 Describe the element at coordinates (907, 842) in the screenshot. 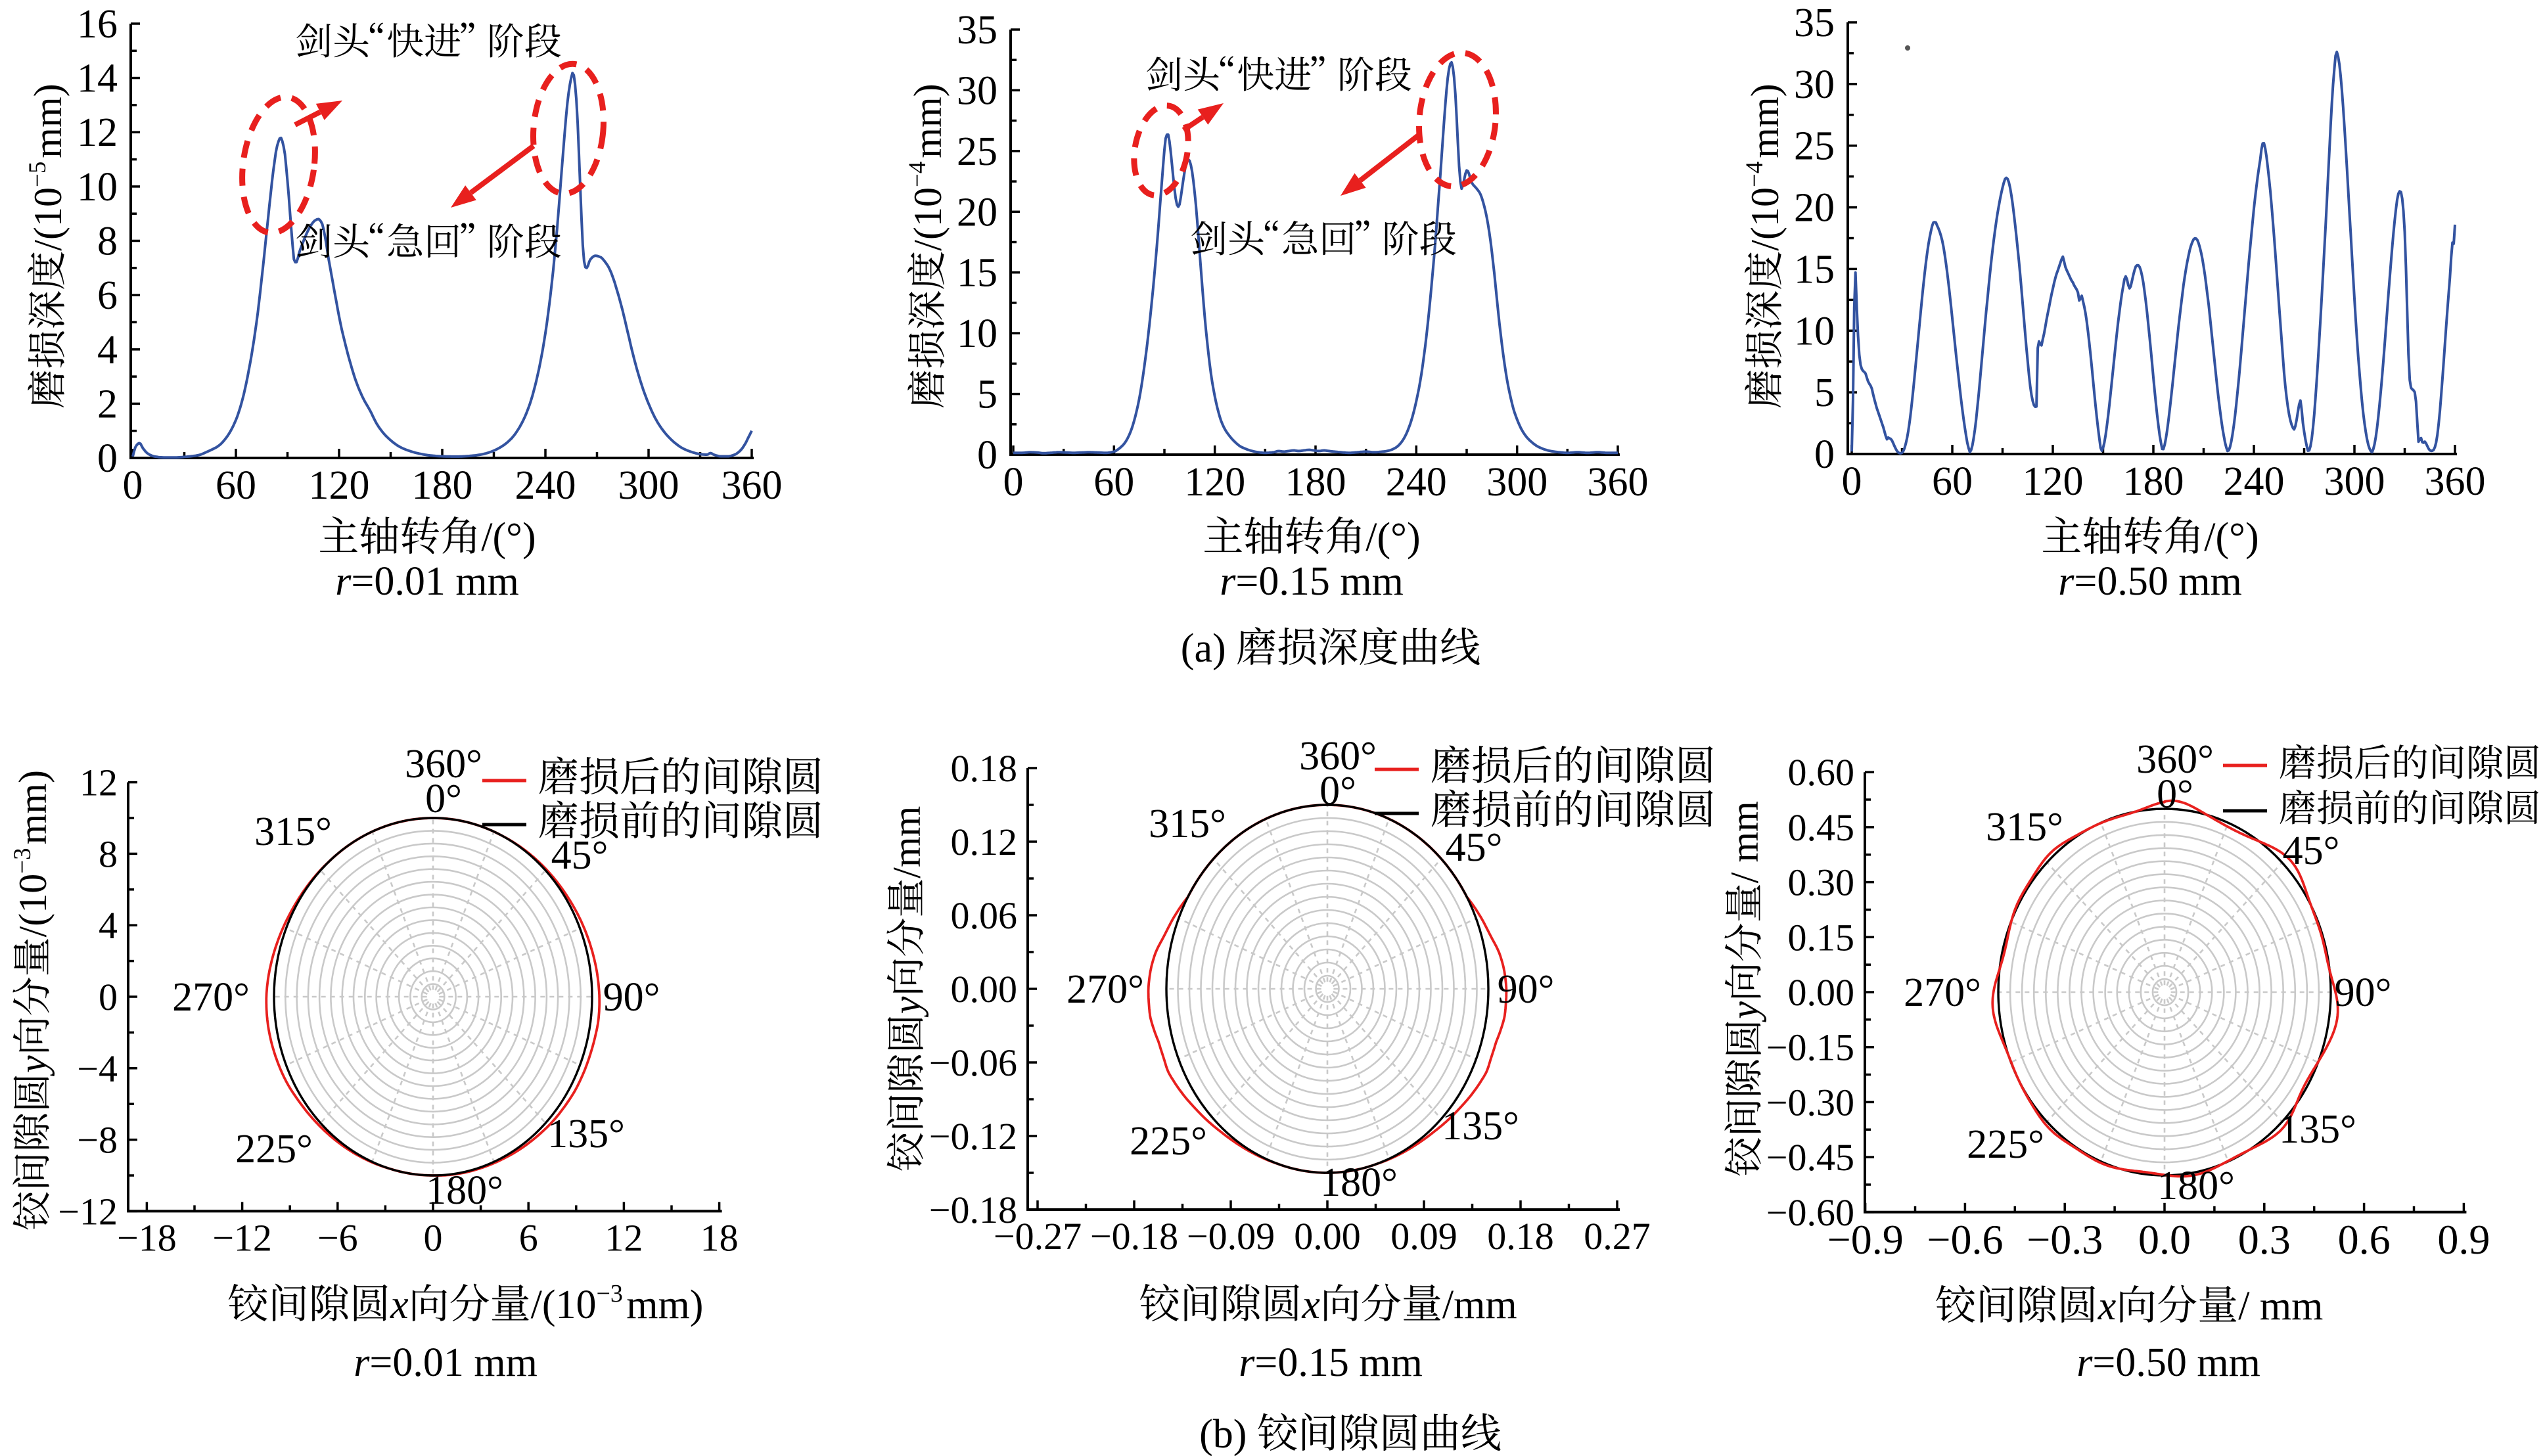

I see `svg-text: /mm` at that location.